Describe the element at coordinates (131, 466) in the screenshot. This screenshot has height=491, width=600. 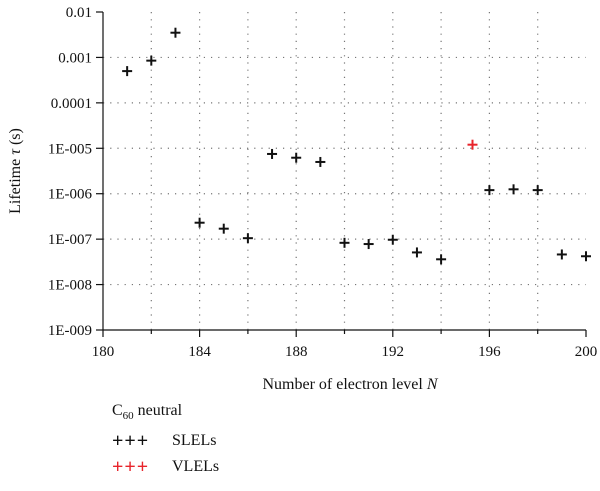
I see `legend-marker-vlels: +++` at that location.